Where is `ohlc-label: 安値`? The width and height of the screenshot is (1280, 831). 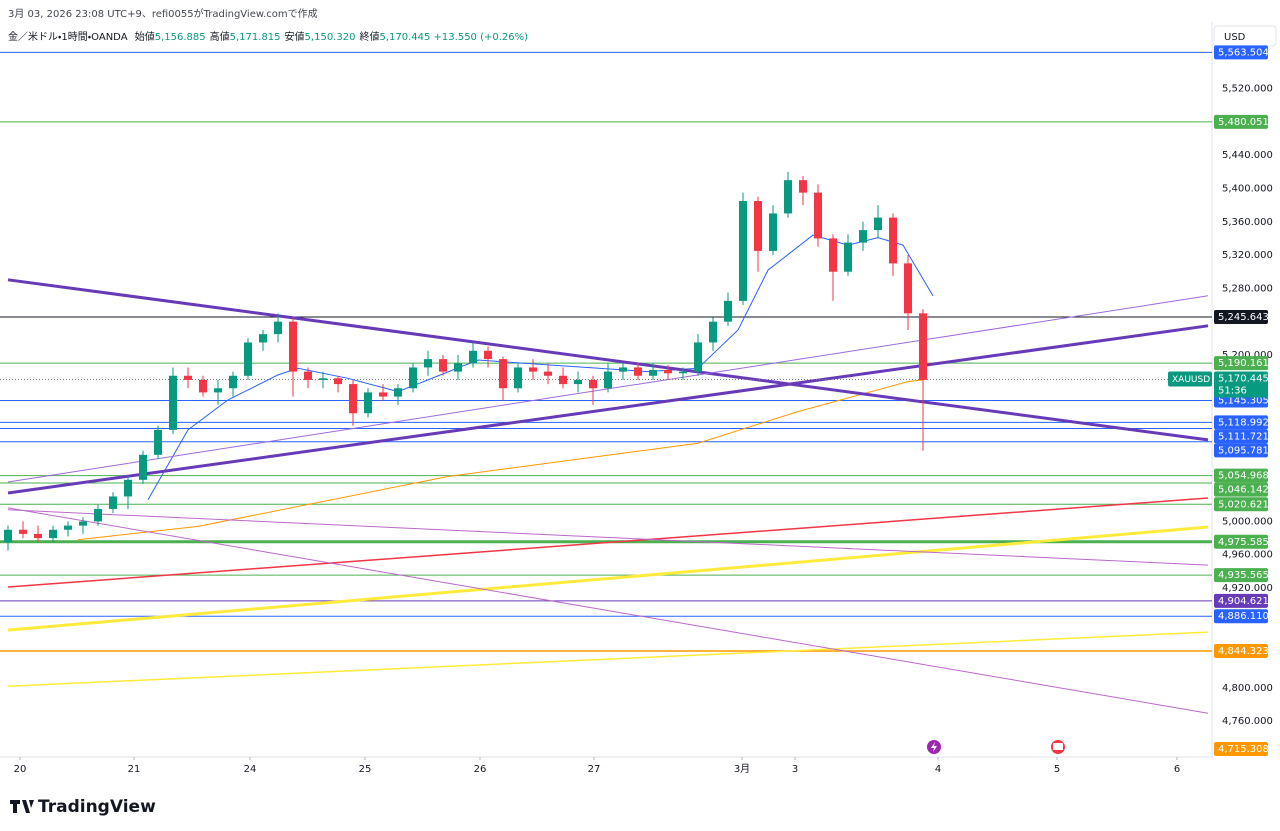 ohlc-label: 安値 is located at coordinates (294, 37).